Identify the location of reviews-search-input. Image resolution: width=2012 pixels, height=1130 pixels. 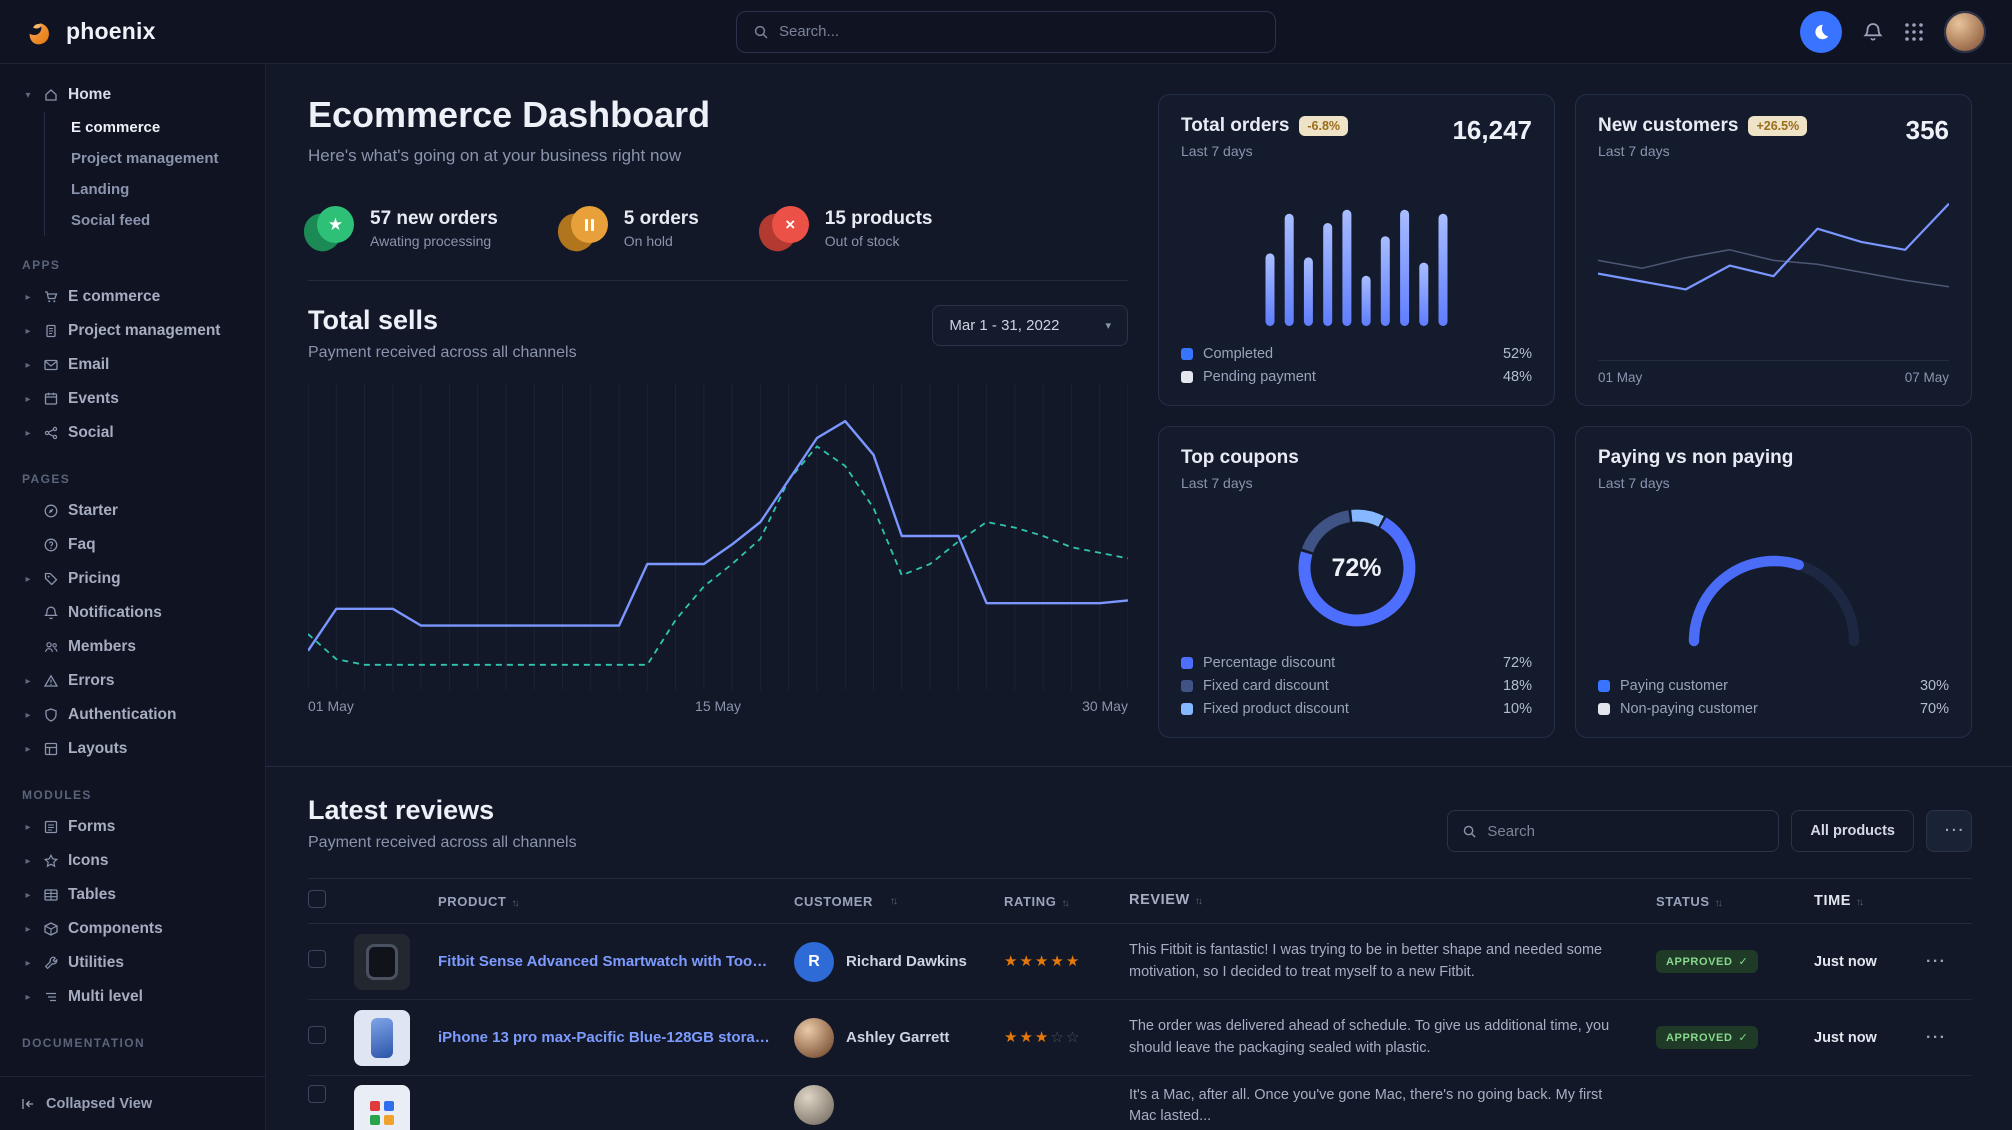
(1626, 831).